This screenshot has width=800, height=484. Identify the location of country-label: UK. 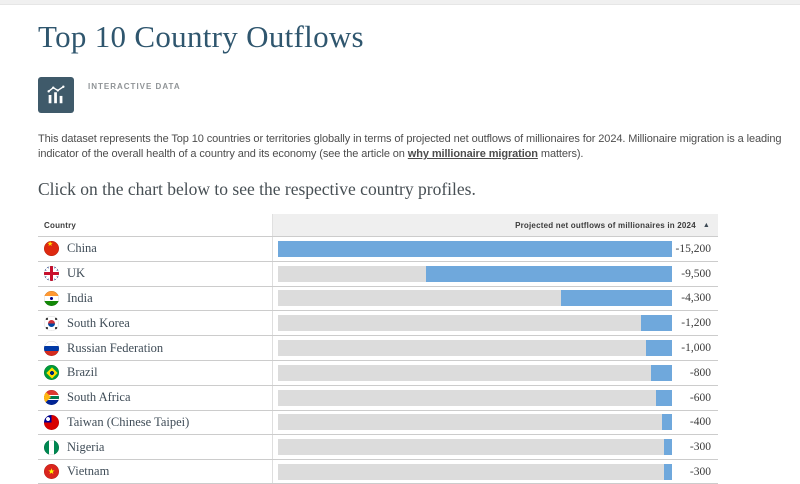
(76, 273).